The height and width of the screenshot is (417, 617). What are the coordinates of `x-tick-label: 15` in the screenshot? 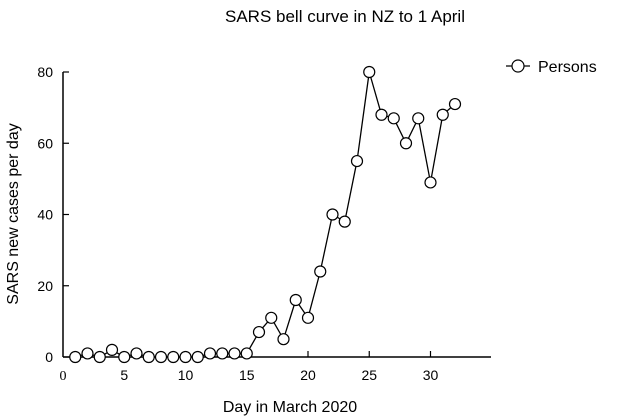 It's located at (247, 375).